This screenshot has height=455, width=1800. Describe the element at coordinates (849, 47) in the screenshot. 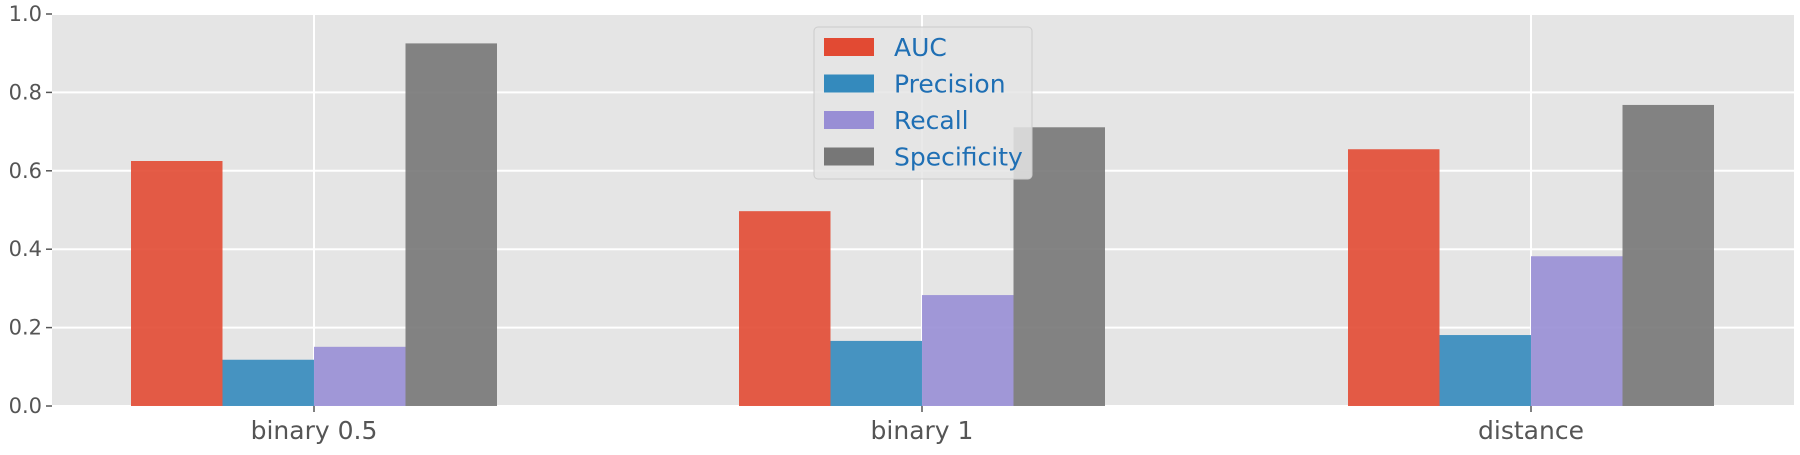

I see `legend-swatch-auc` at that location.